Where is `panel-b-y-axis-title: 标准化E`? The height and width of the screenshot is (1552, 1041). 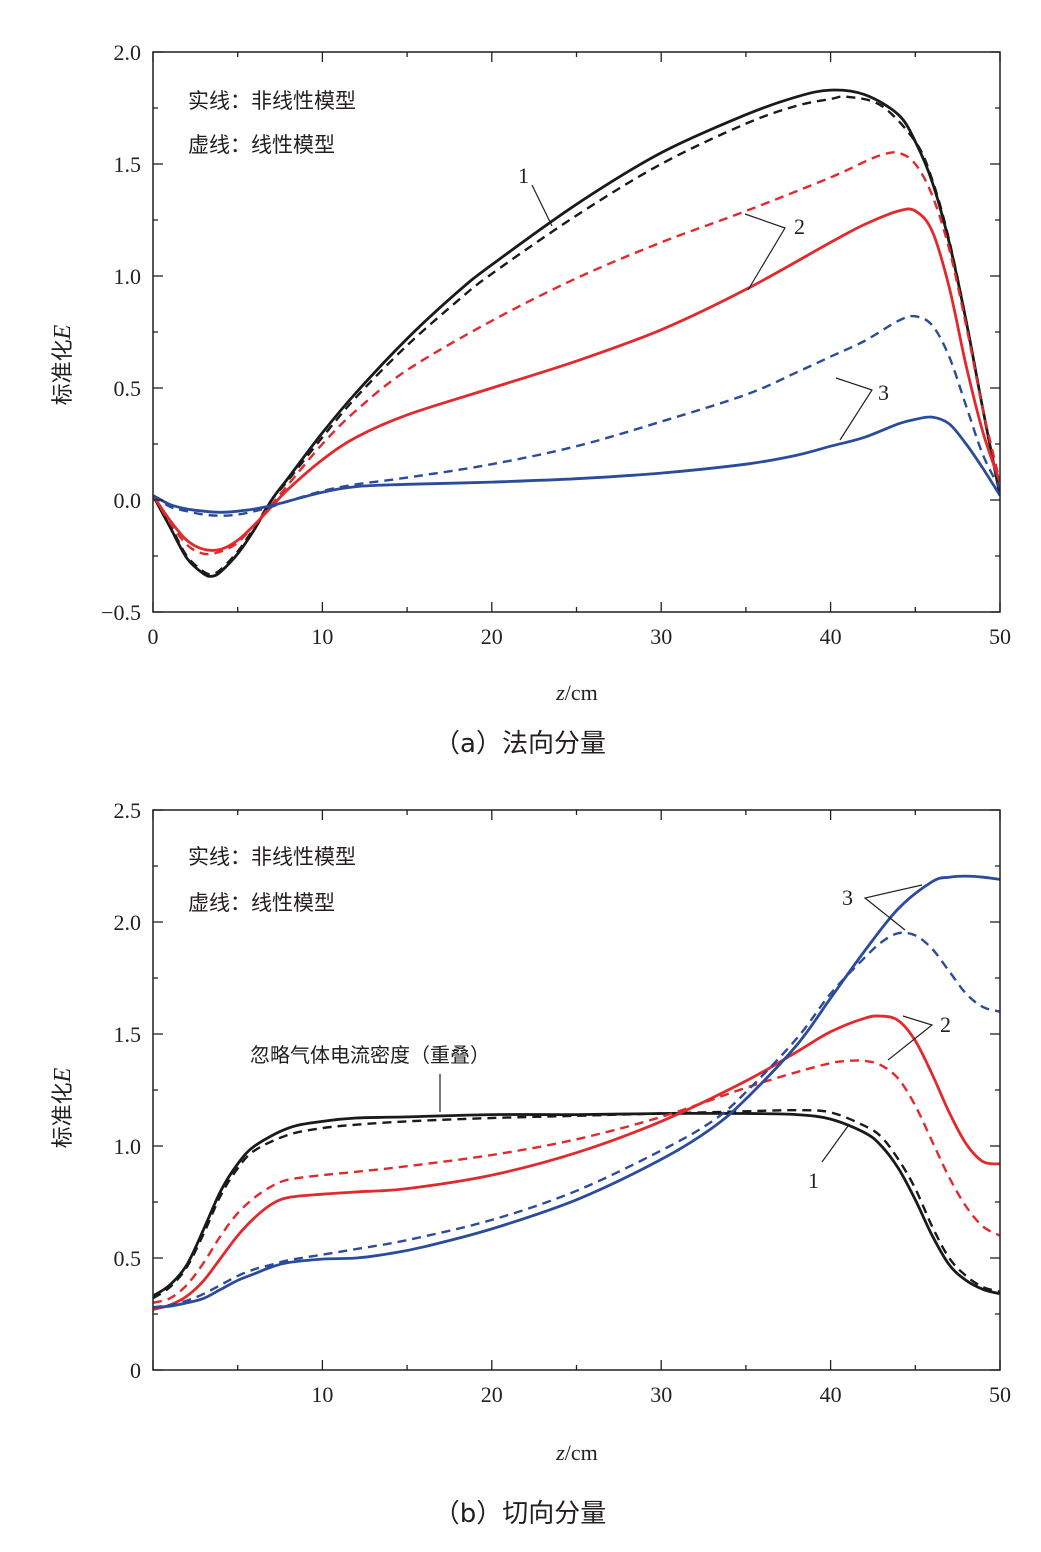
panel-b-y-axis-title: 标准化E is located at coordinates (63, 1107).